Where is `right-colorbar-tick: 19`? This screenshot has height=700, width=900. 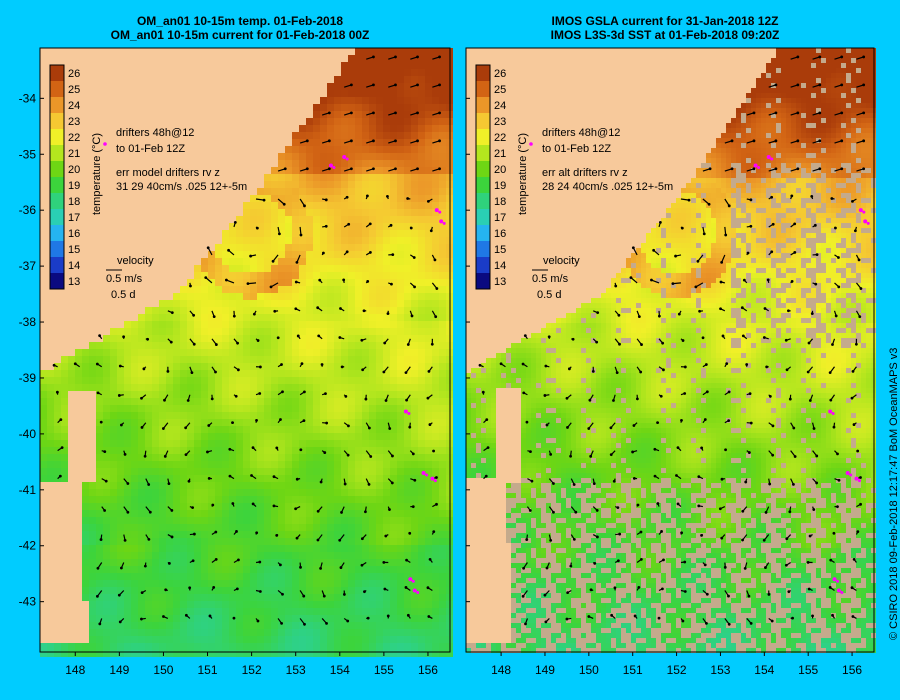
right-colorbar-tick: 19 is located at coordinates (500, 186).